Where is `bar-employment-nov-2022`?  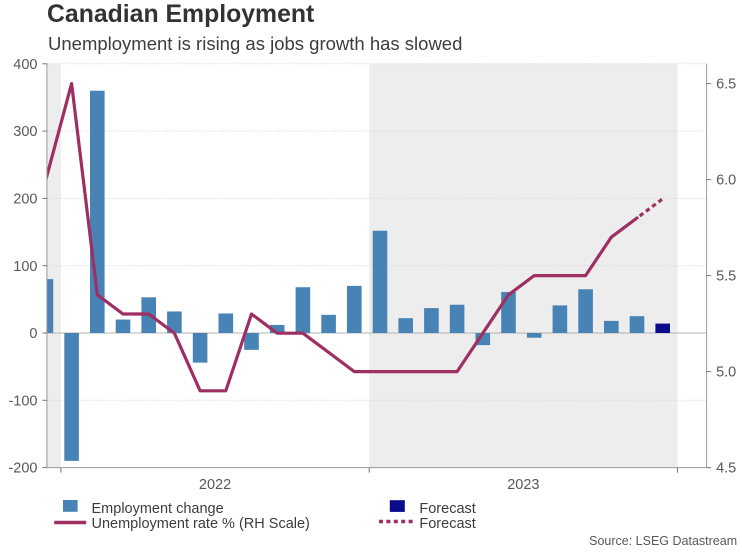 bar-employment-nov-2022 is located at coordinates (328, 323).